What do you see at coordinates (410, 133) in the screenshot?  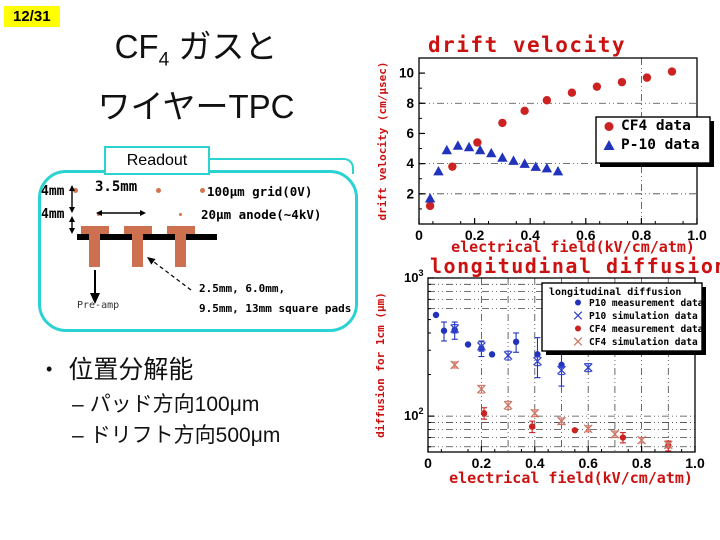 I see `svg-text: 6` at bounding box center [410, 133].